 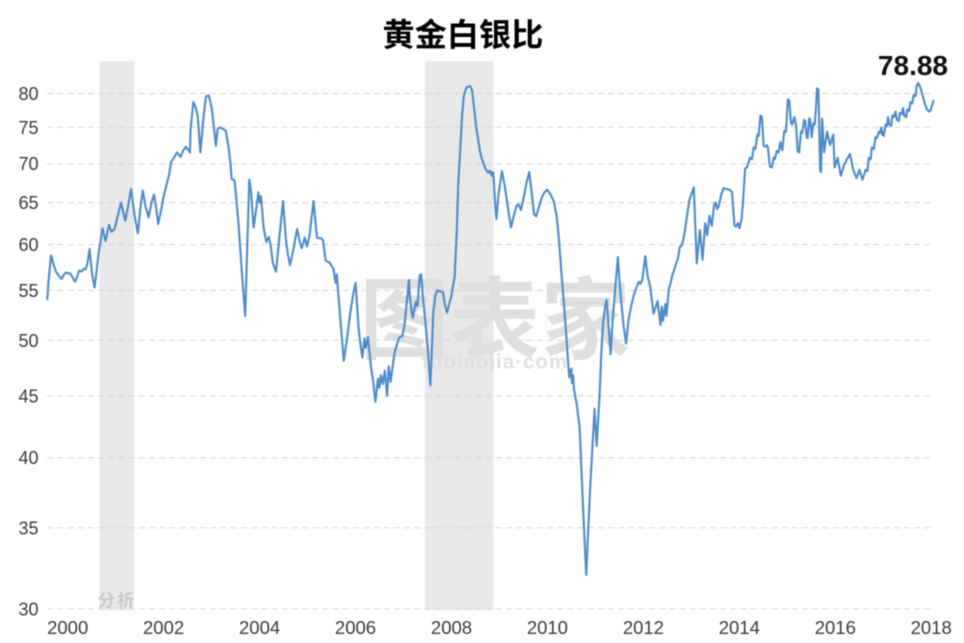 What do you see at coordinates (495, 362) in the screenshot?
I see `svg-text: tubiaojia·com` at bounding box center [495, 362].